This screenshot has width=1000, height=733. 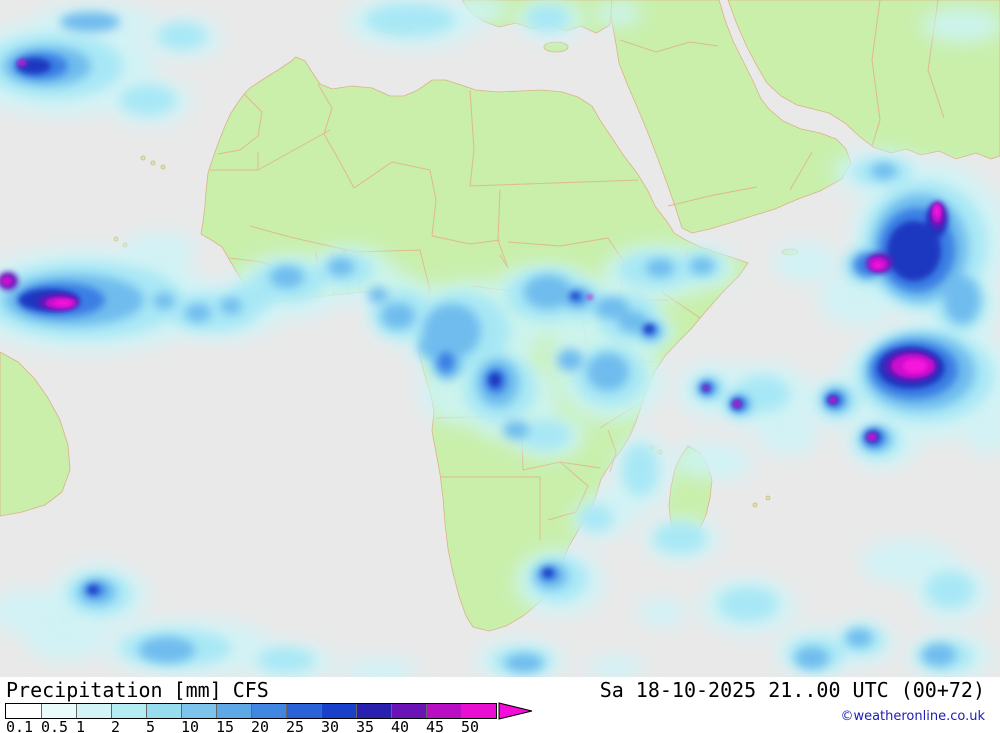 I want to click on legend-label-15: 15, so click(x=225, y=725).